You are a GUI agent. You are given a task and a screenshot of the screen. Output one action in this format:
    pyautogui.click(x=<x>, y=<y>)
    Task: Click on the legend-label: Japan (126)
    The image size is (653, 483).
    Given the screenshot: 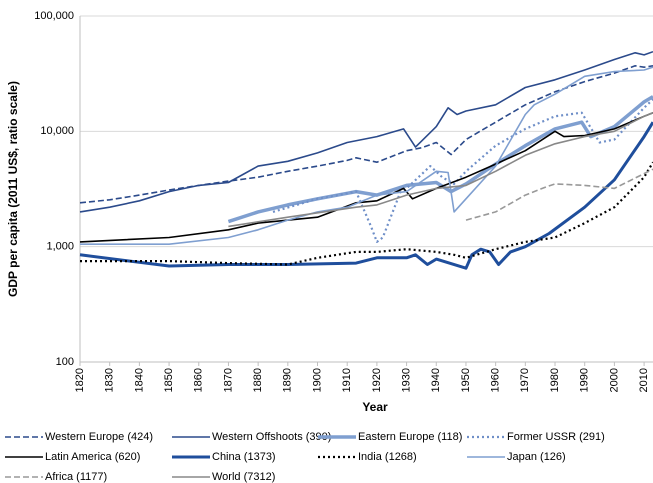 What is the action you would take?
    pyautogui.click(x=536, y=457)
    